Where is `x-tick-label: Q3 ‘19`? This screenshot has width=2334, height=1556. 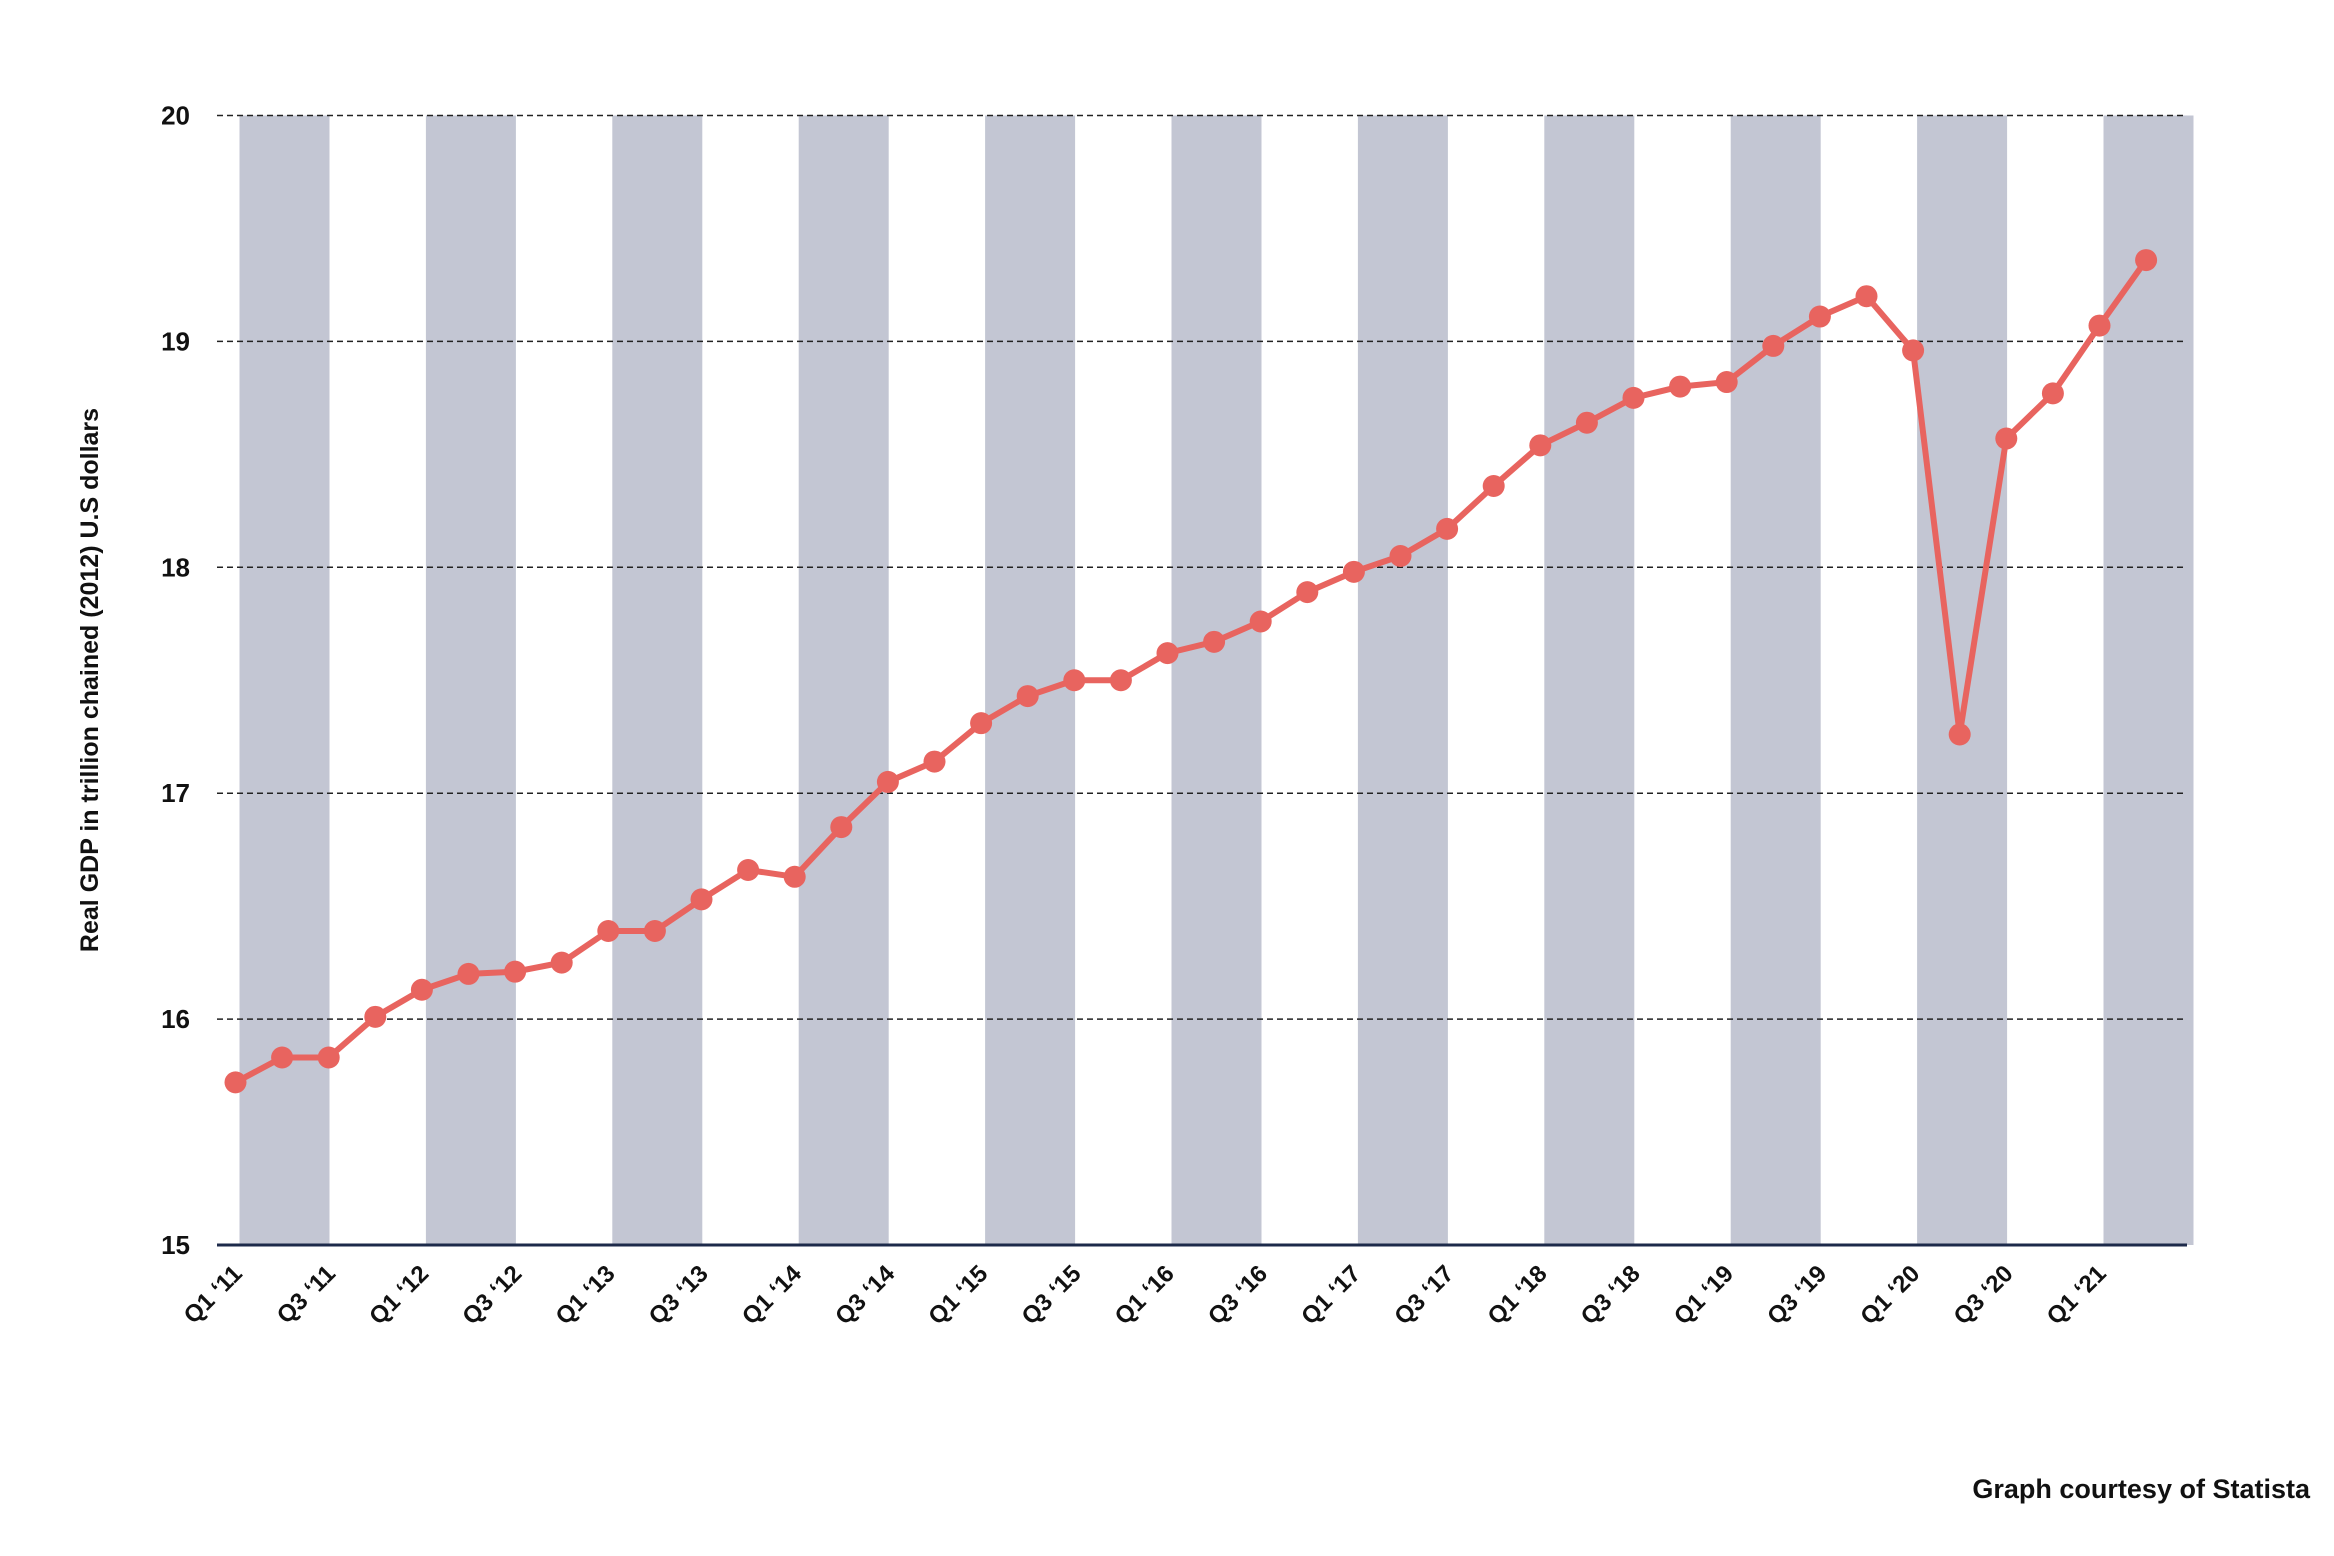 x-tick-label: Q3 ‘19 is located at coordinates (1797, 1295).